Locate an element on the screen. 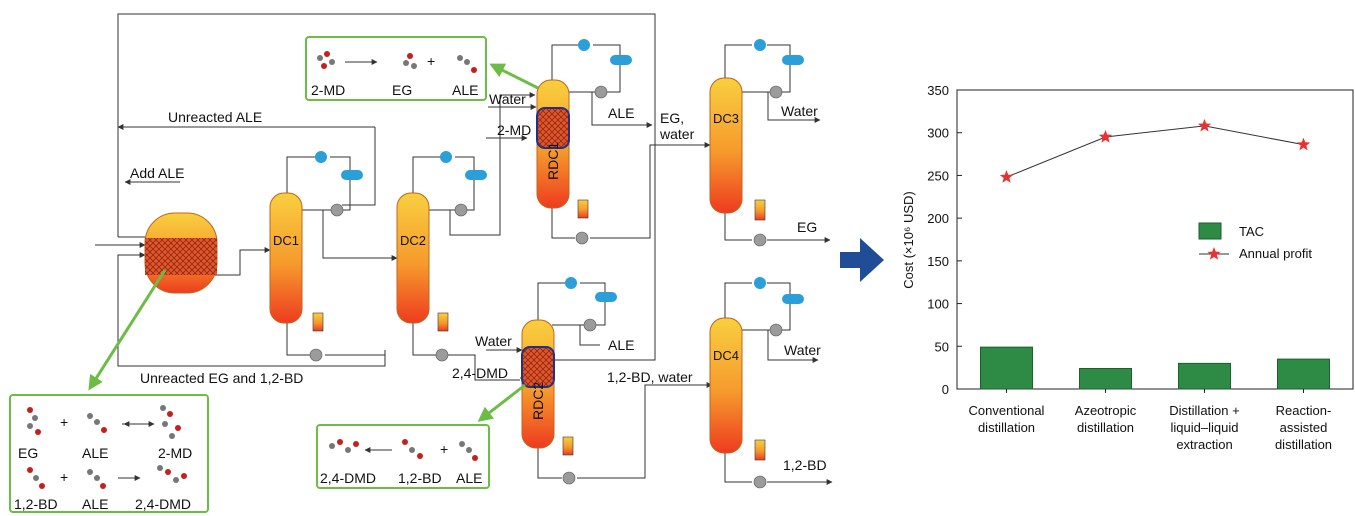 This screenshot has width=1355, height=516. dc4-reflux is located at coordinates (764, 317).